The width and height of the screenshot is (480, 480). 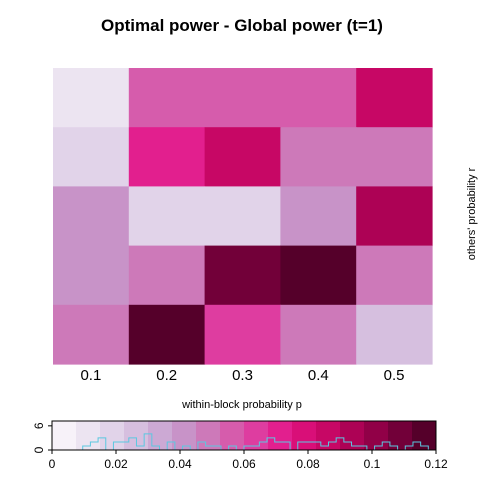 What do you see at coordinates (394, 375) in the screenshot?
I see `x-tick-label: 0.5` at bounding box center [394, 375].